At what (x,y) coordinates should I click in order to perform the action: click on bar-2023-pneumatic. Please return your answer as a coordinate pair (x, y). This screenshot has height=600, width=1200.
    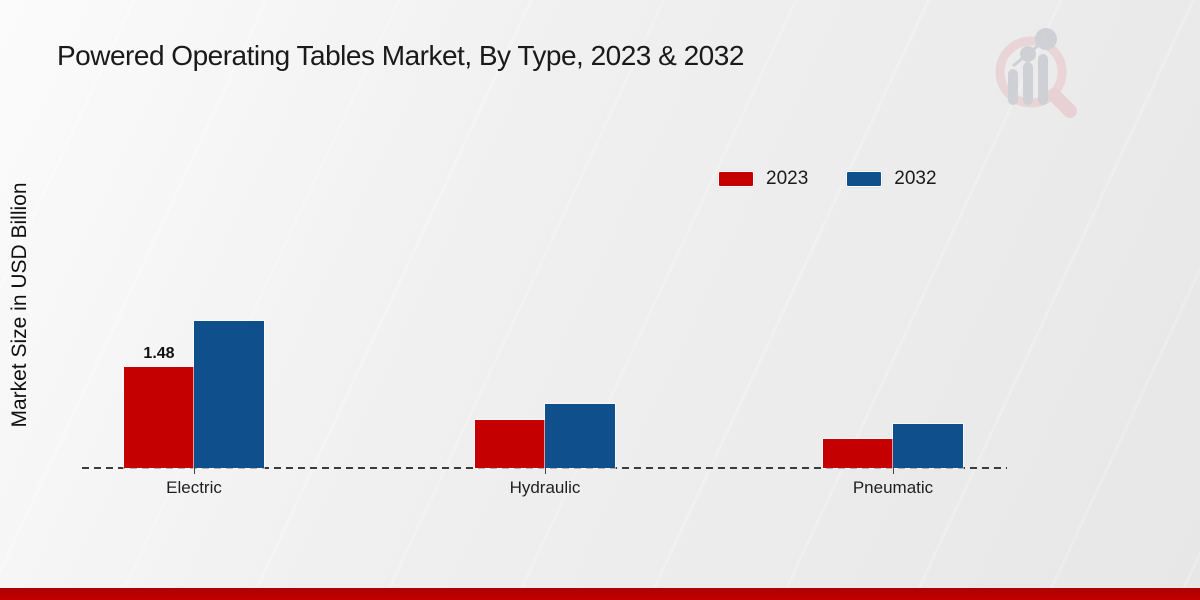
    Looking at the image, I should click on (858, 453).